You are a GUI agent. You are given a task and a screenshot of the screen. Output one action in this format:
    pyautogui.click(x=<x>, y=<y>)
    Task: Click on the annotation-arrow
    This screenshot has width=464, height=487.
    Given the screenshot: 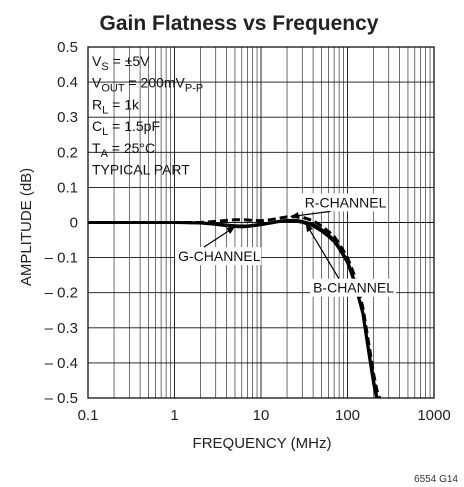 What is the action you would take?
    pyautogui.click(x=322, y=251)
    